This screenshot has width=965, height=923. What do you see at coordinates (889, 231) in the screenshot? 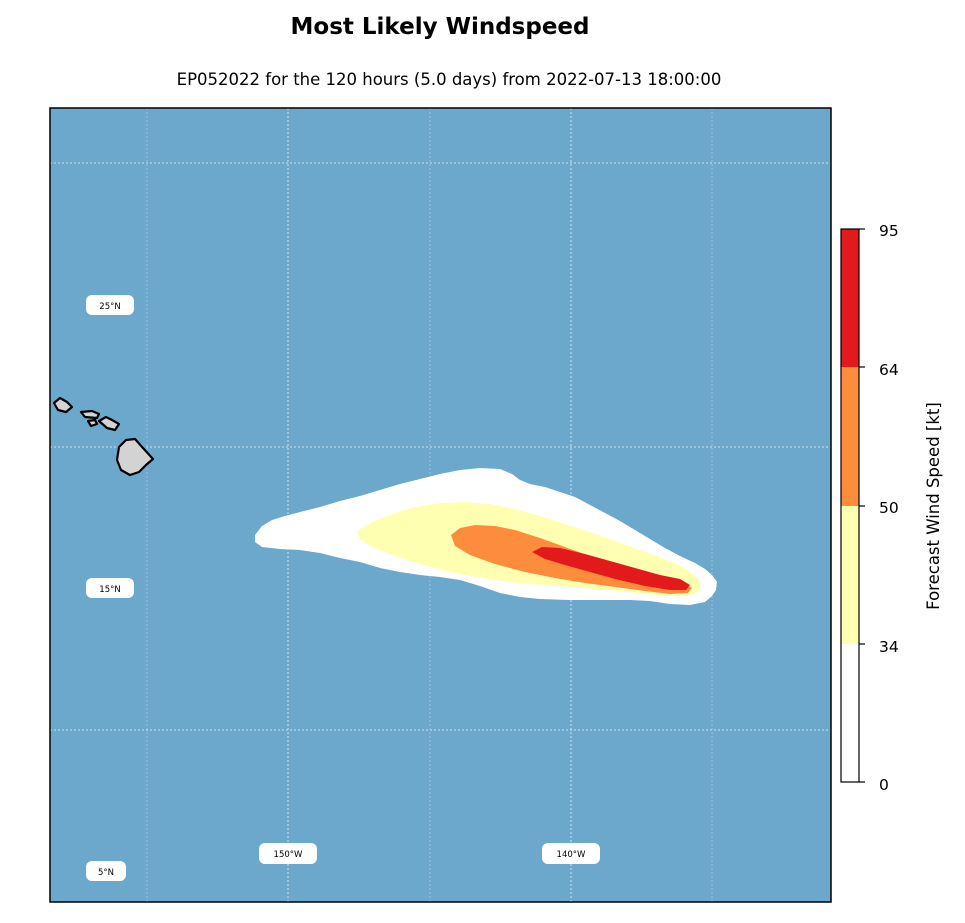
I see `colorbar-tick-label: 95` at bounding box center [889, 231].